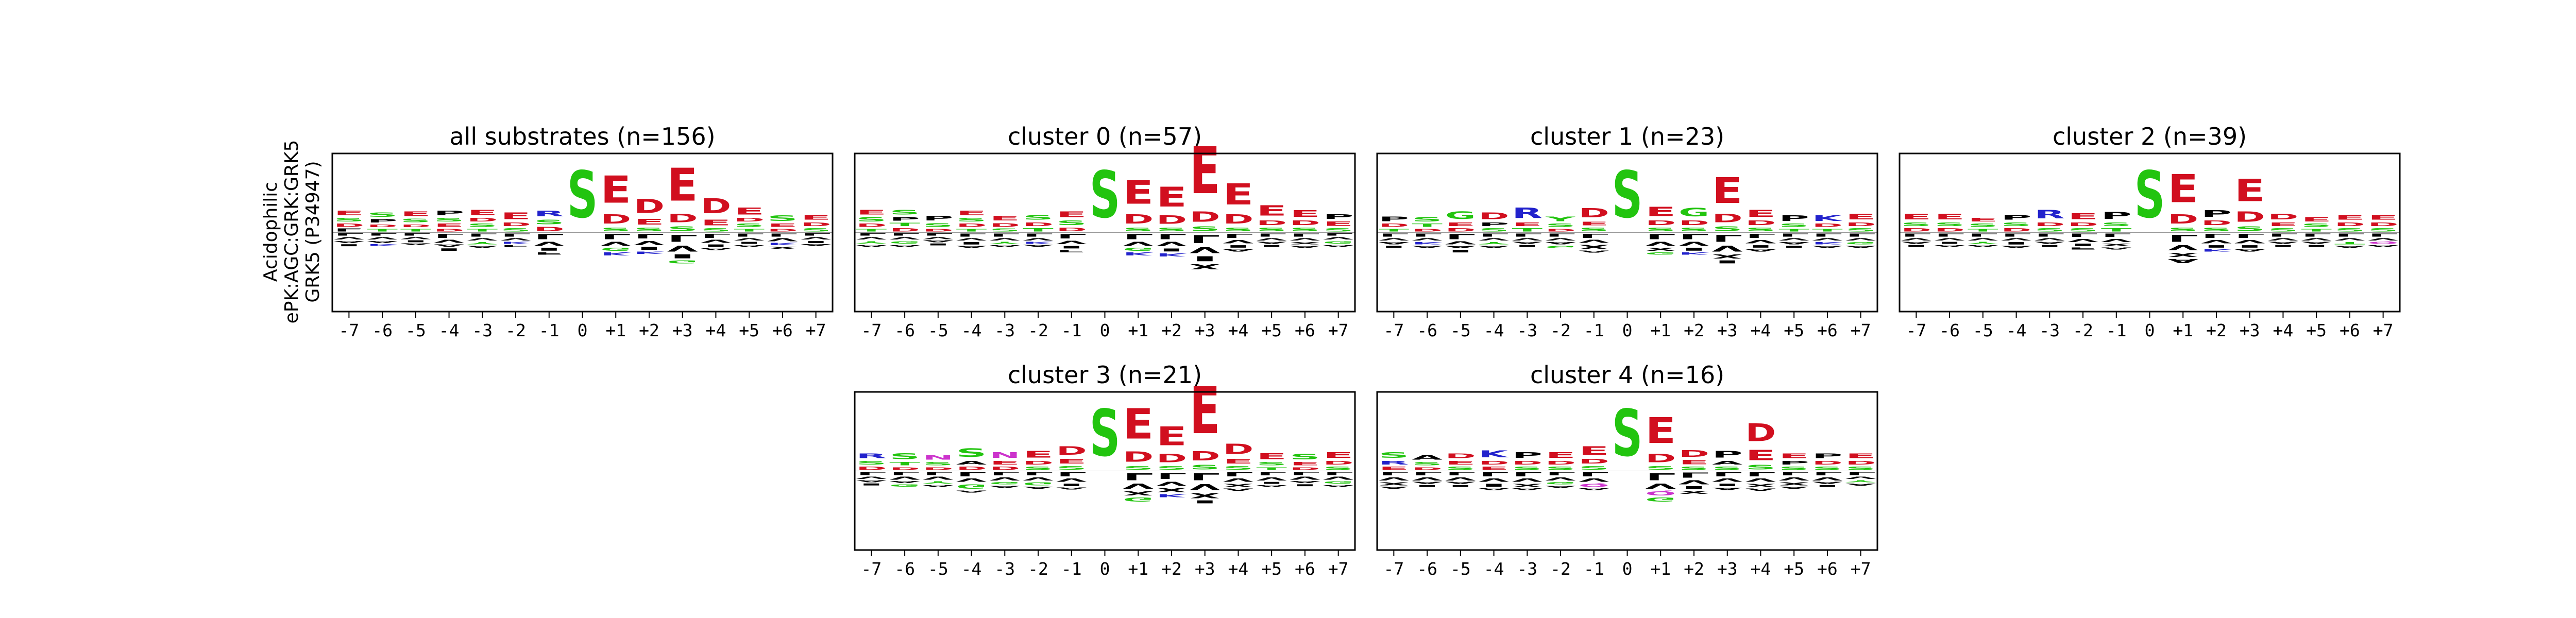  What do you see at coordinates (1171, 330) in the screenshot?
I see `x-tick-label: +2` at bounding box center [1171, 330].